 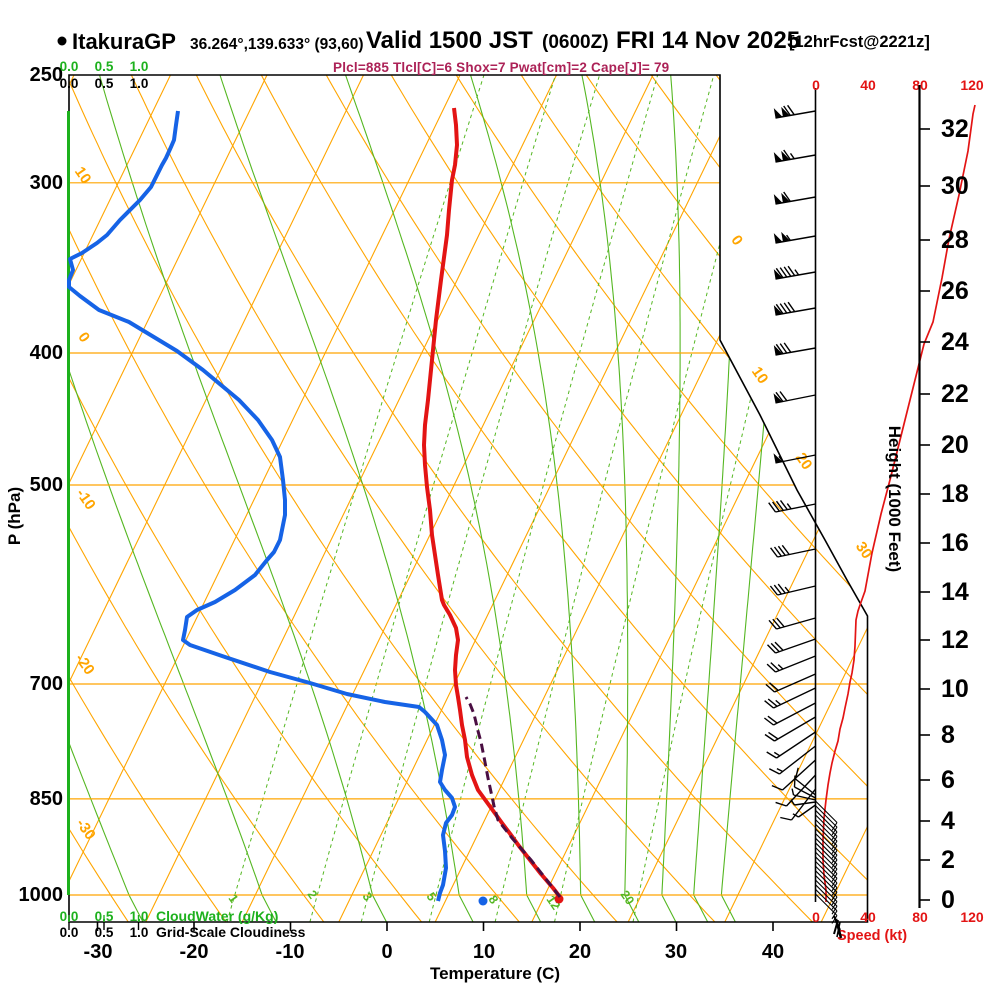 What do you see at coordinates (948, 821) in the screenshot?
I see `svg-text: 4` at bounding box center [948, 821].